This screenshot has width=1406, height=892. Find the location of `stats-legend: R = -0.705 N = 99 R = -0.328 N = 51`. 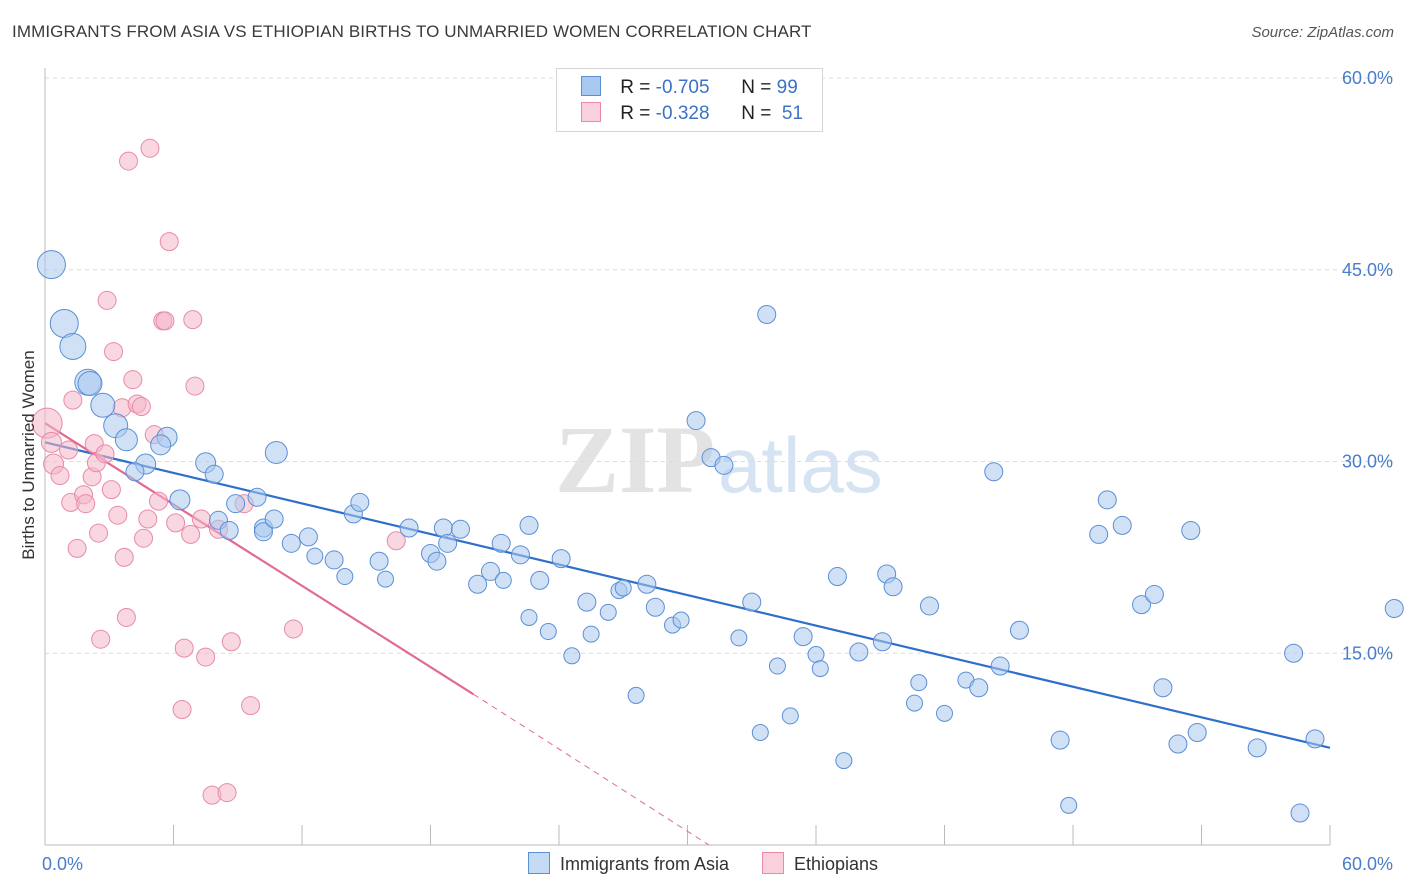

stats-legend: R = -0.705 N = 99 R = -0.328 N = 51 is located at coordinates (689, 100).